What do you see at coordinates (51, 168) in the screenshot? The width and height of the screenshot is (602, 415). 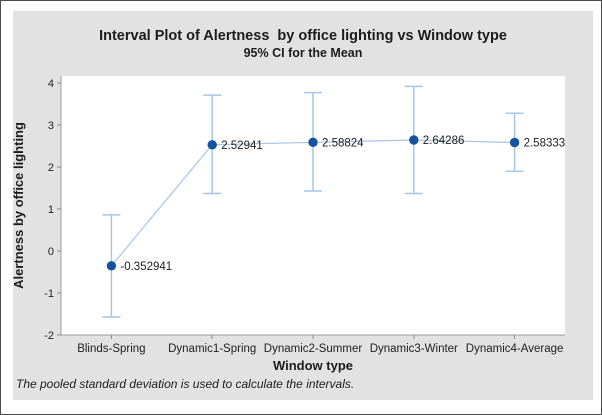 I see `y-tick-label: 2` at bounding box center [51, 168].